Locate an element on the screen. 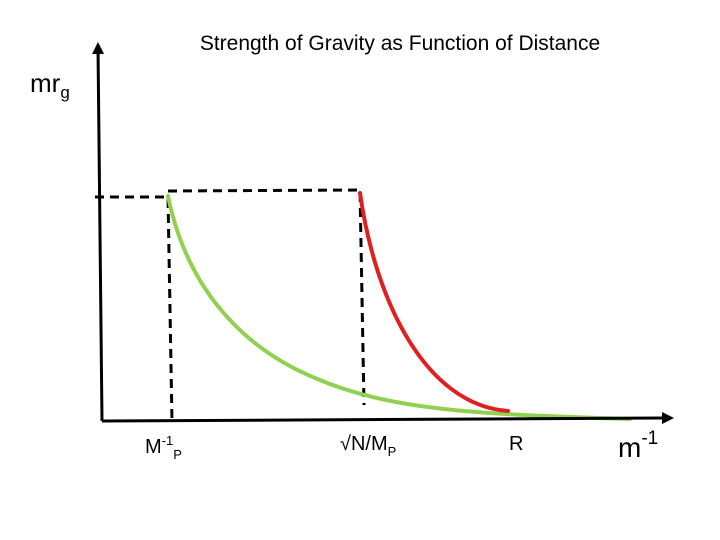 This screenshot has height=540, width=720. y-axis-label: mrg is located at coordinates (50, 85).